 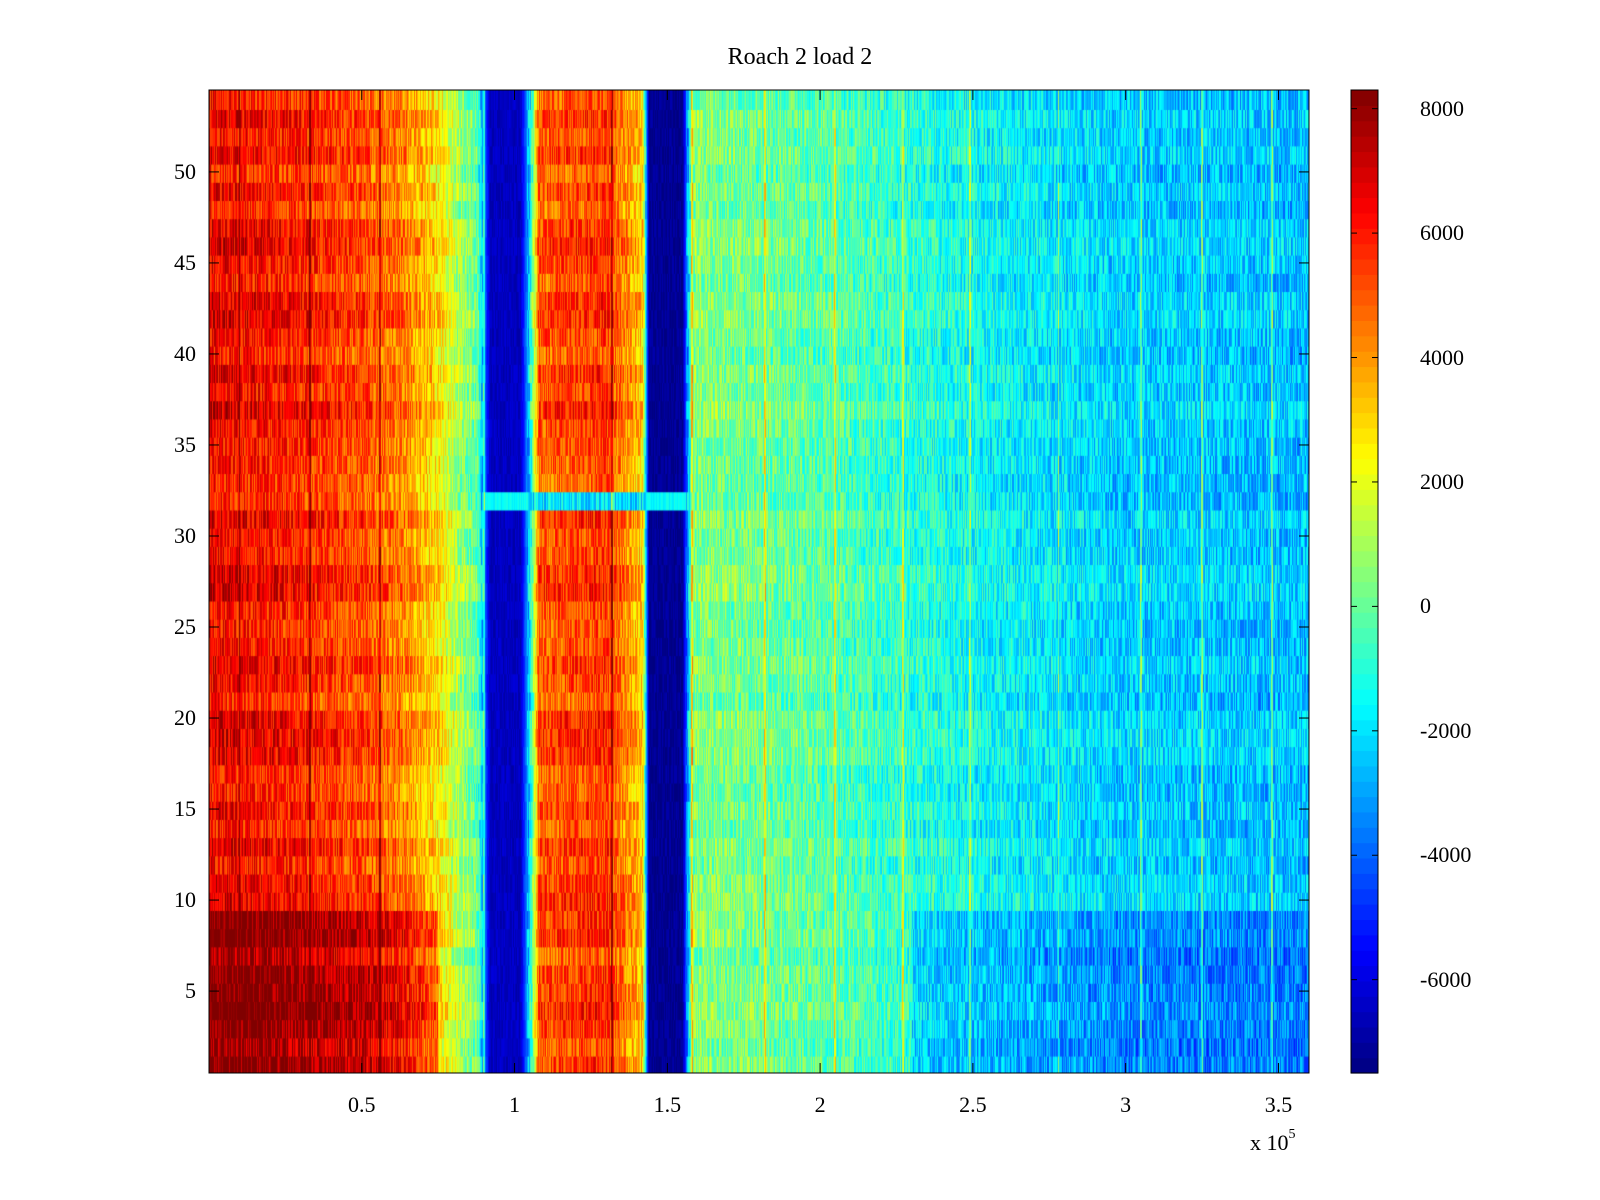 I want to click on y-tick-label: 40, so click(x=185, y=353).